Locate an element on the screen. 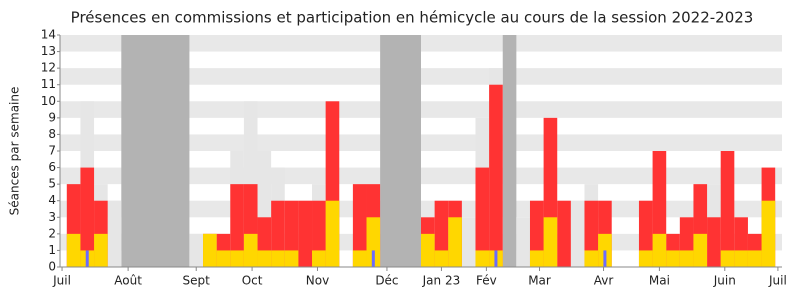  x-tick-label: Déc is located at coordinates (386, 281).